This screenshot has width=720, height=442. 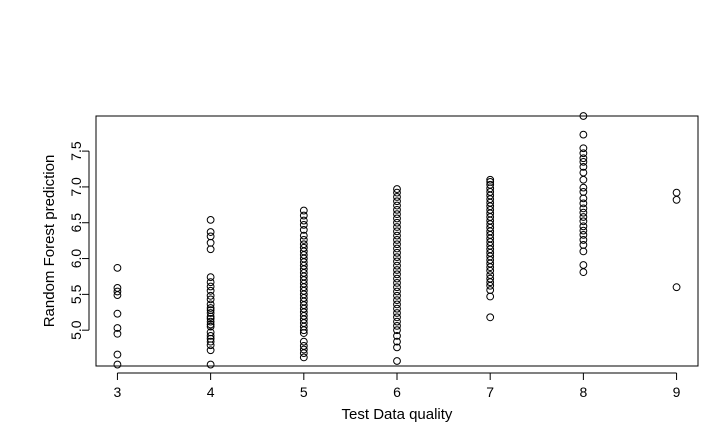 I want to click on y-tick-label: 7.5, so click(x=76, y=151).